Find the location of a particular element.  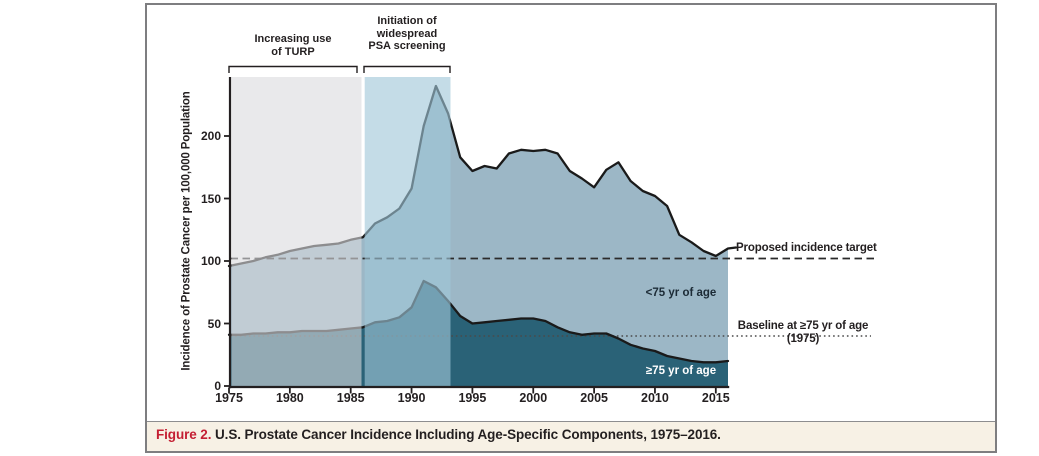

psa-era-overlay is located at coordinates (407, 231).